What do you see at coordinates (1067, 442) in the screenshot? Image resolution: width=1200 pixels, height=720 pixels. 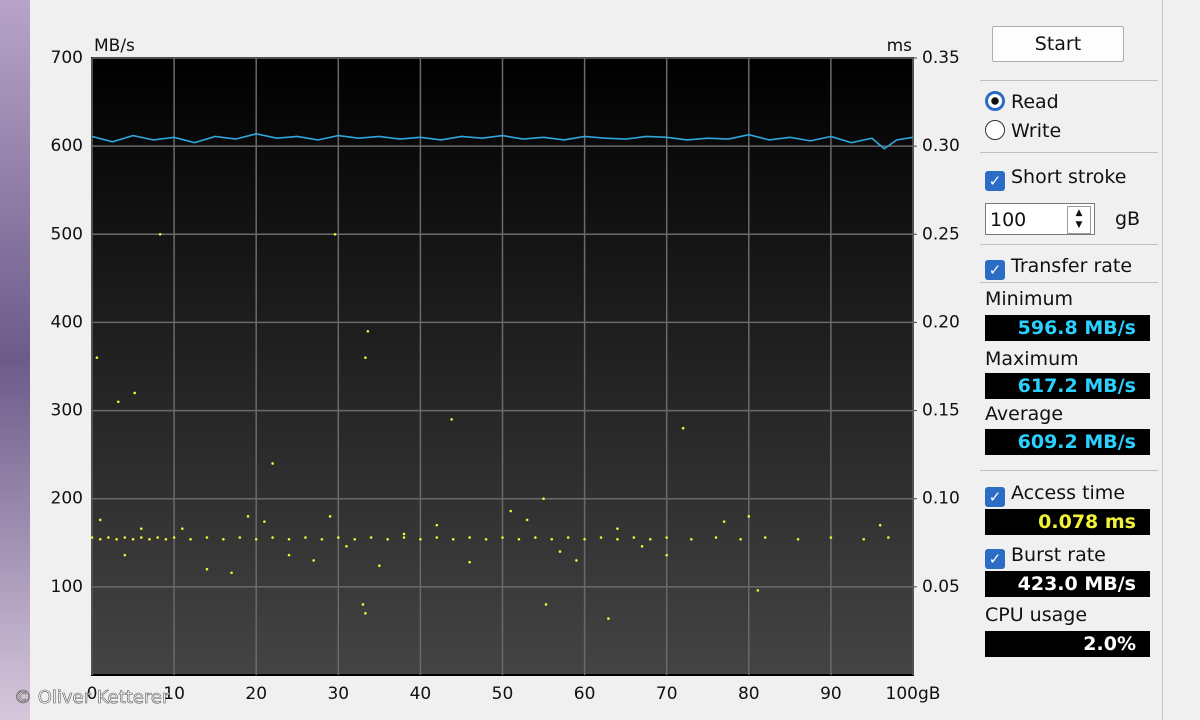 I see `average-value: 609.2 MB/s` at bounding box center [1067, 442].